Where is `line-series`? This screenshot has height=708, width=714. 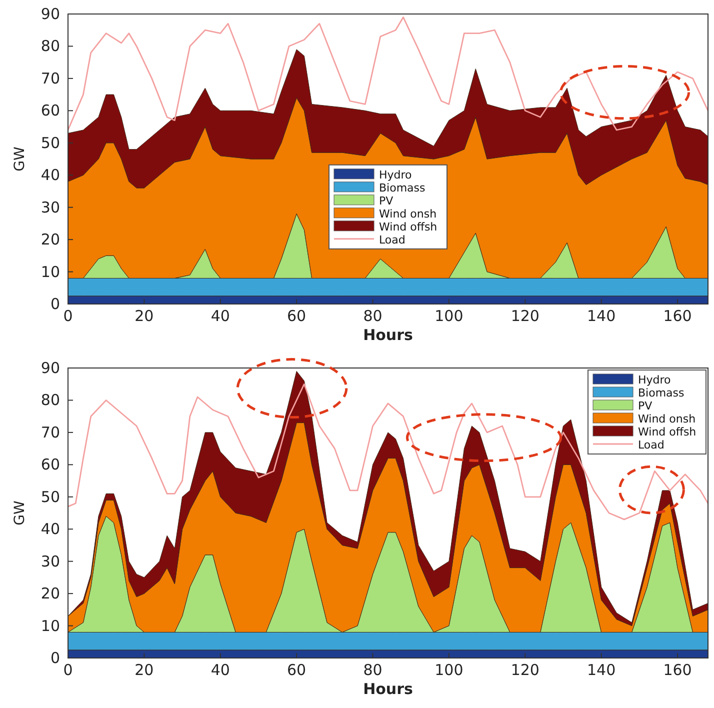 line-series is located at coordinates (388, 73).